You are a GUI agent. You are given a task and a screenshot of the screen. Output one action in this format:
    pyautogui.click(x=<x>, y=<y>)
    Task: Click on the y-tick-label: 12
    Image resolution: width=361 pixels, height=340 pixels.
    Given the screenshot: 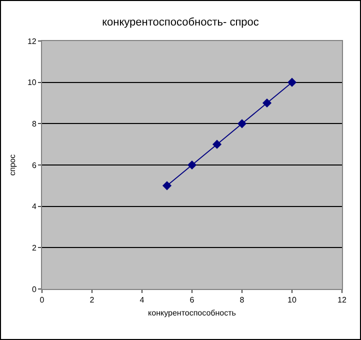 What is the action you would take?
    pyautogui.click(x=32, y=41)
    